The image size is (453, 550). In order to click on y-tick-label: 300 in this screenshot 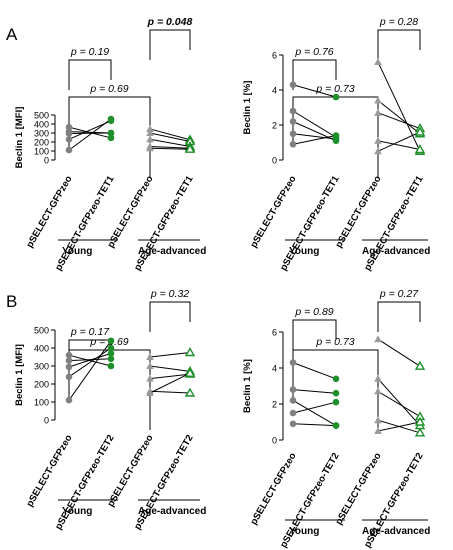, I will do `click(41, 367)`.